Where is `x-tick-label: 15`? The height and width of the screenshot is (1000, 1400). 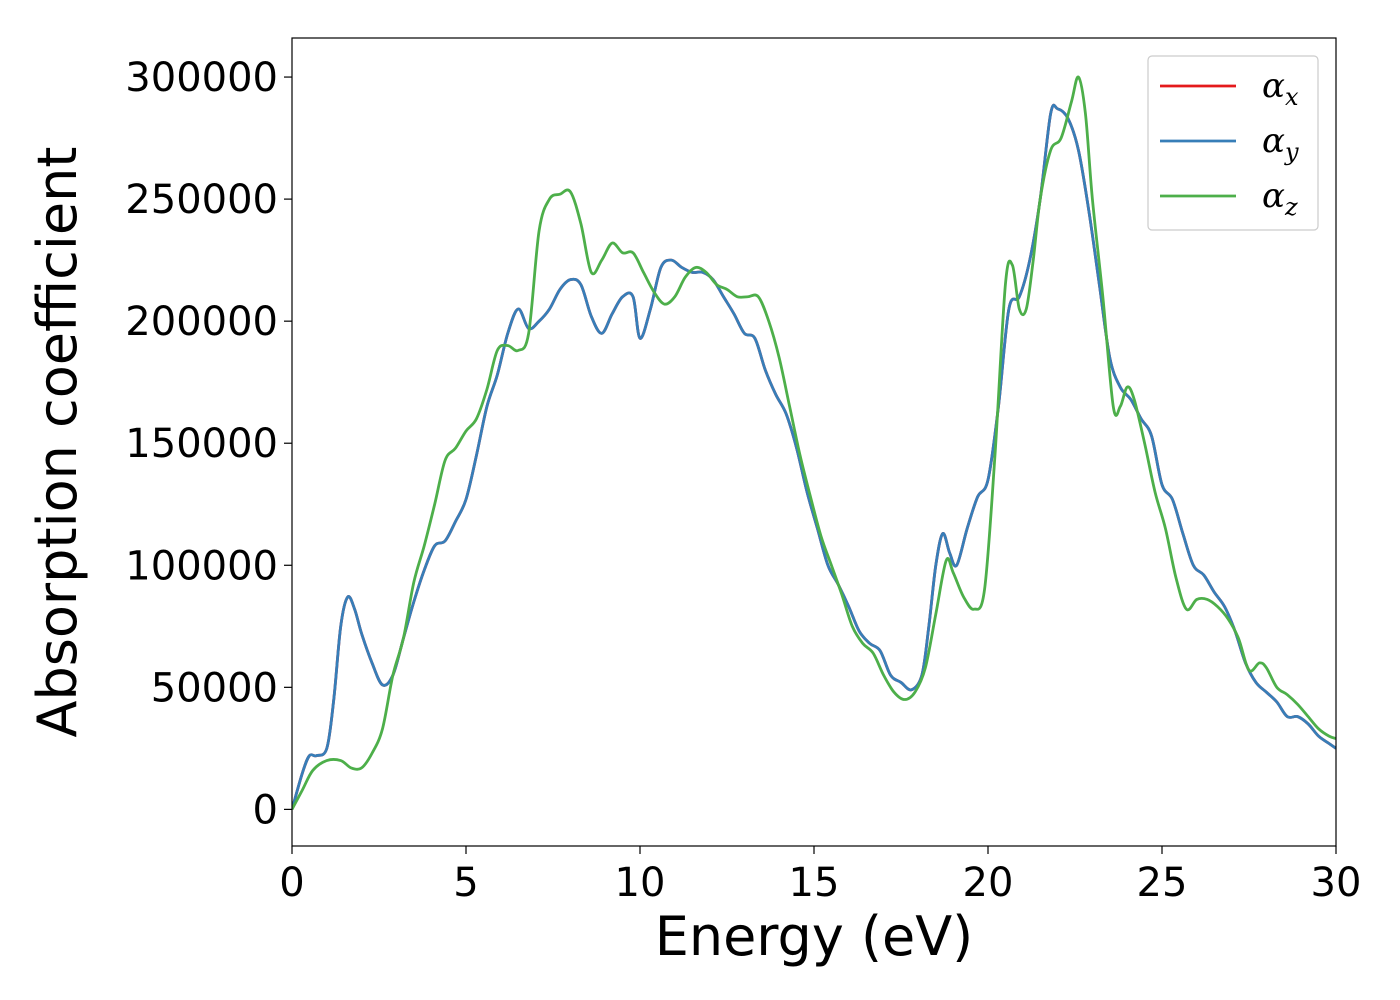
x-tick-label: 15 is located at coordinates (814, 883).